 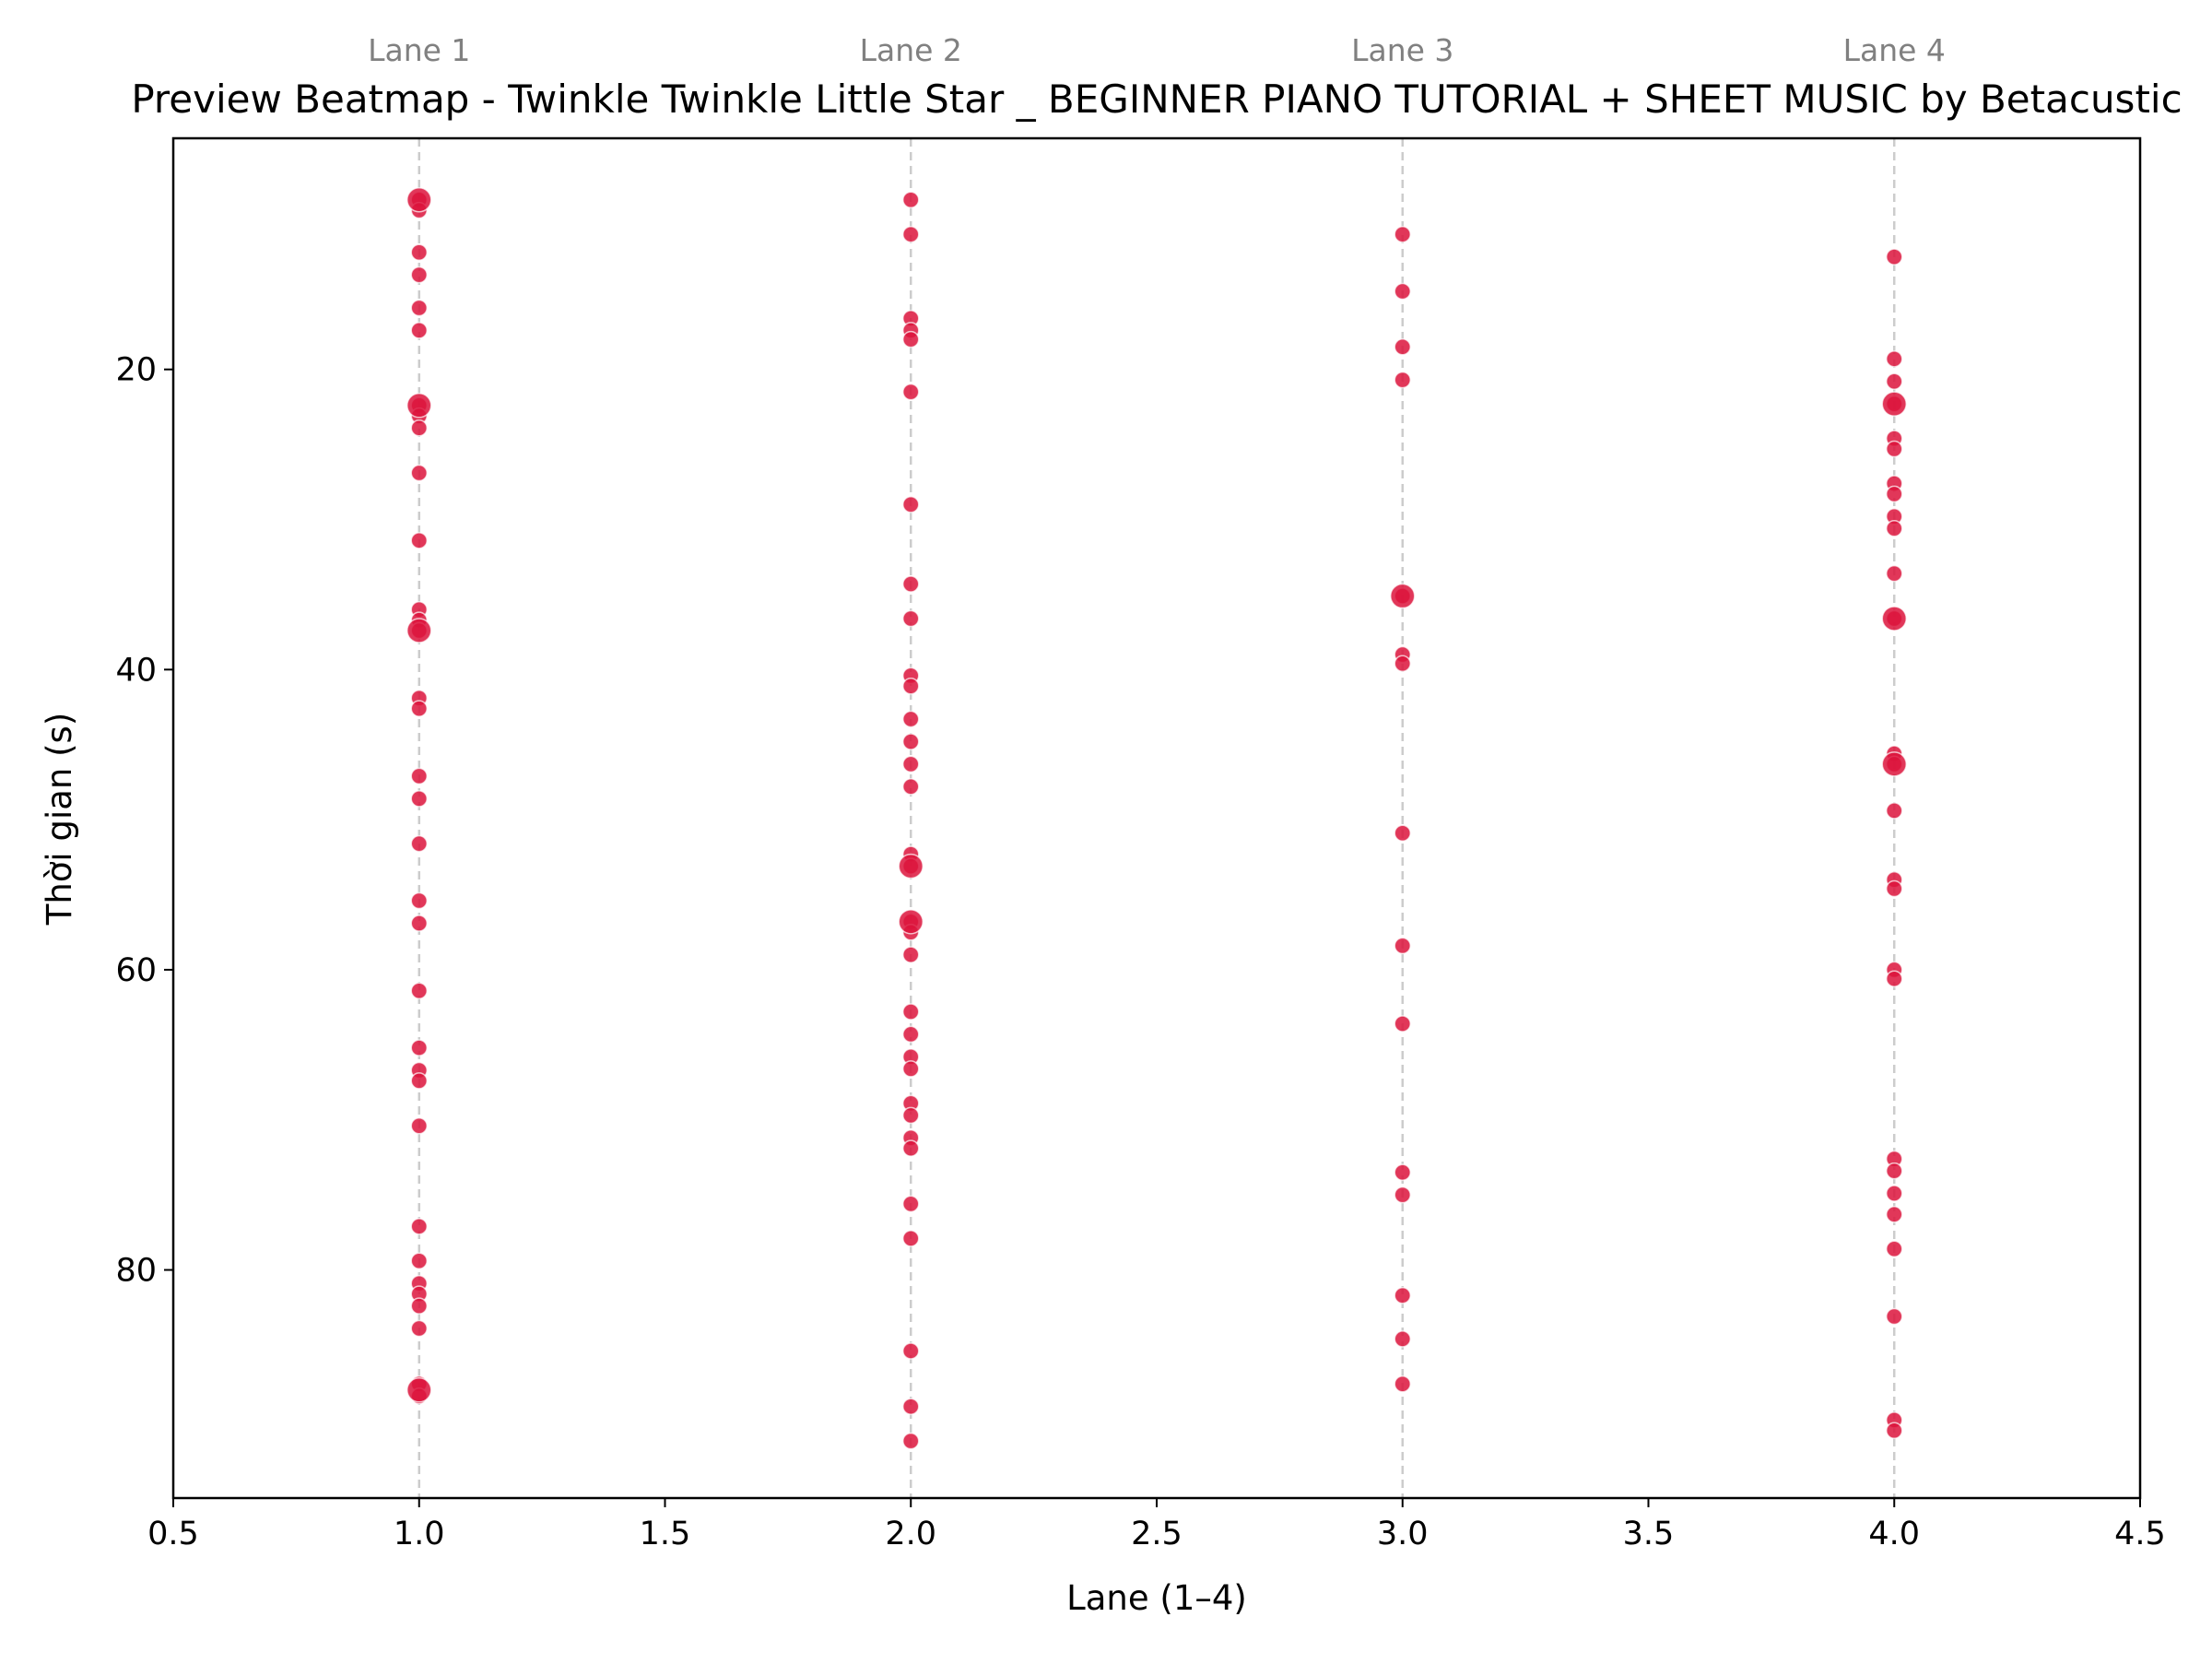 What do you see at coordinates (419, 50) in the screenshot?
I see `lane-top-label-1: Lane 1` at bounding box center [419, 50].